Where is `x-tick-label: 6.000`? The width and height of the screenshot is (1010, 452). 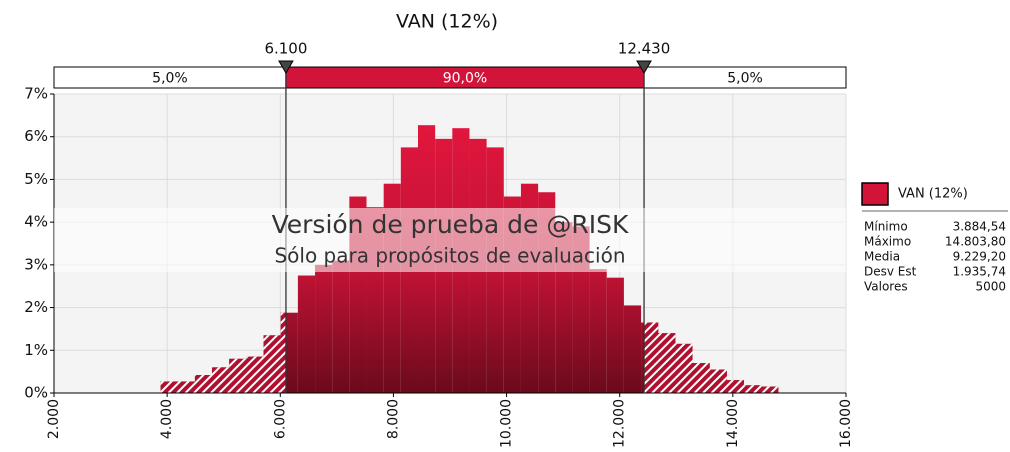
x-tick-label: 6.000 is located at coordinates (280, 419).